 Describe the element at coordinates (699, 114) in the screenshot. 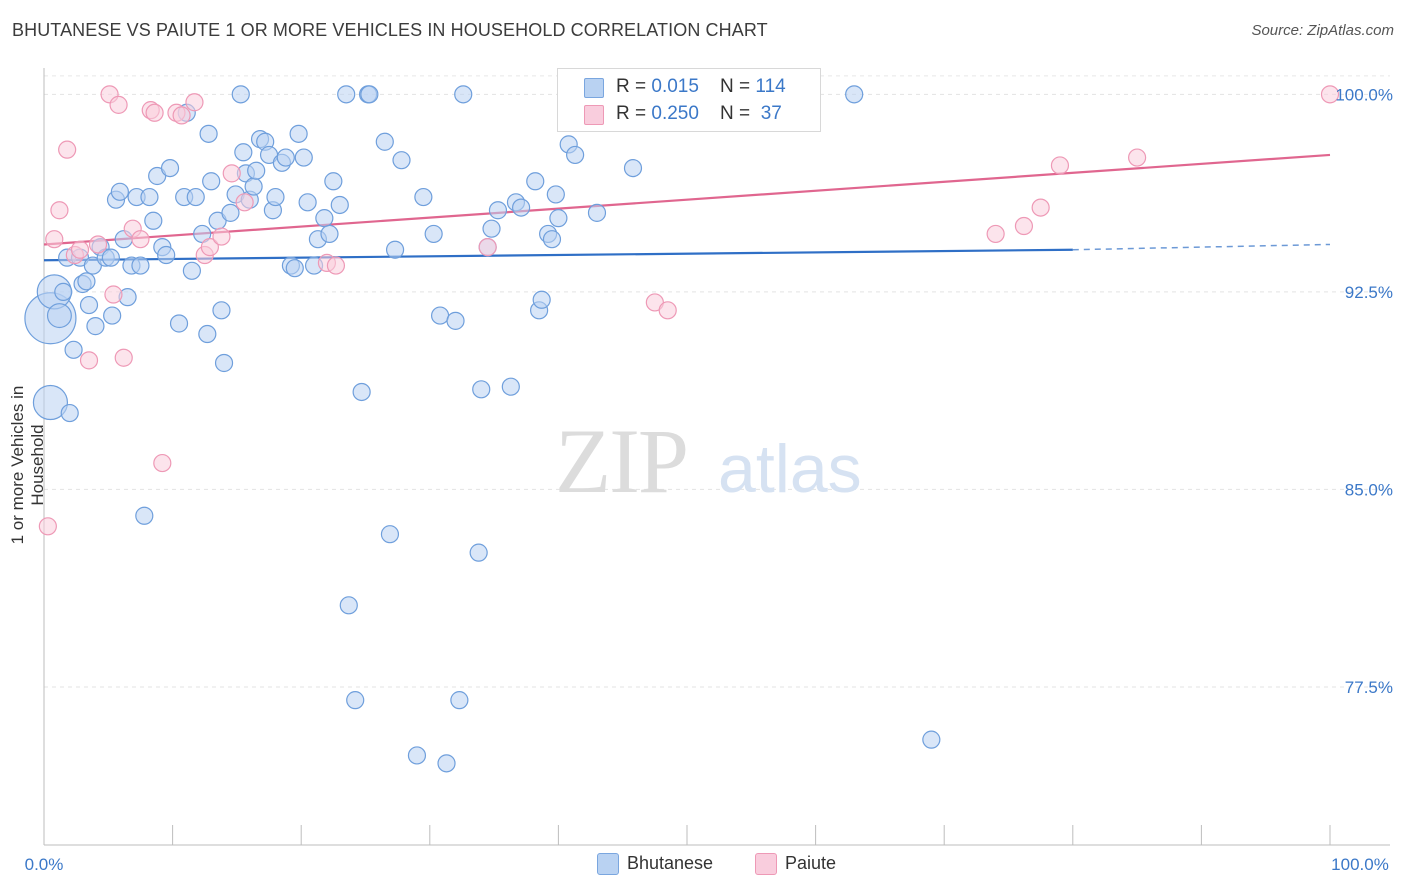

I see `legend-text-paiute: R = 0.250 N = 37` at that location.